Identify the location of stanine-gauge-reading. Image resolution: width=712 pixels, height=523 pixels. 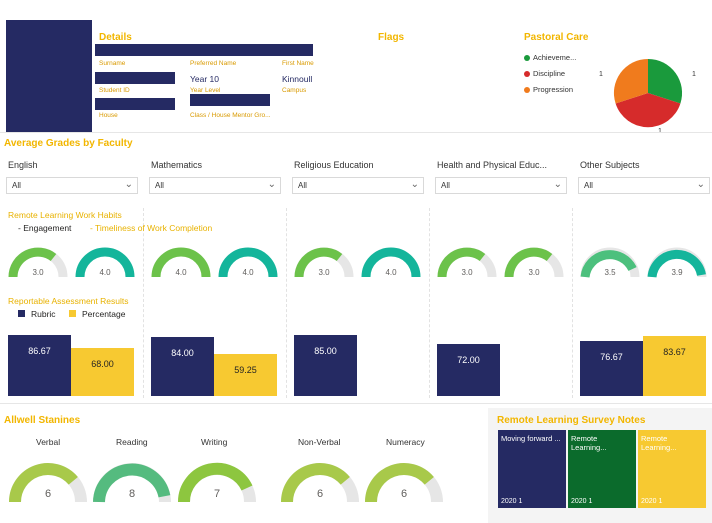
(132, 482).